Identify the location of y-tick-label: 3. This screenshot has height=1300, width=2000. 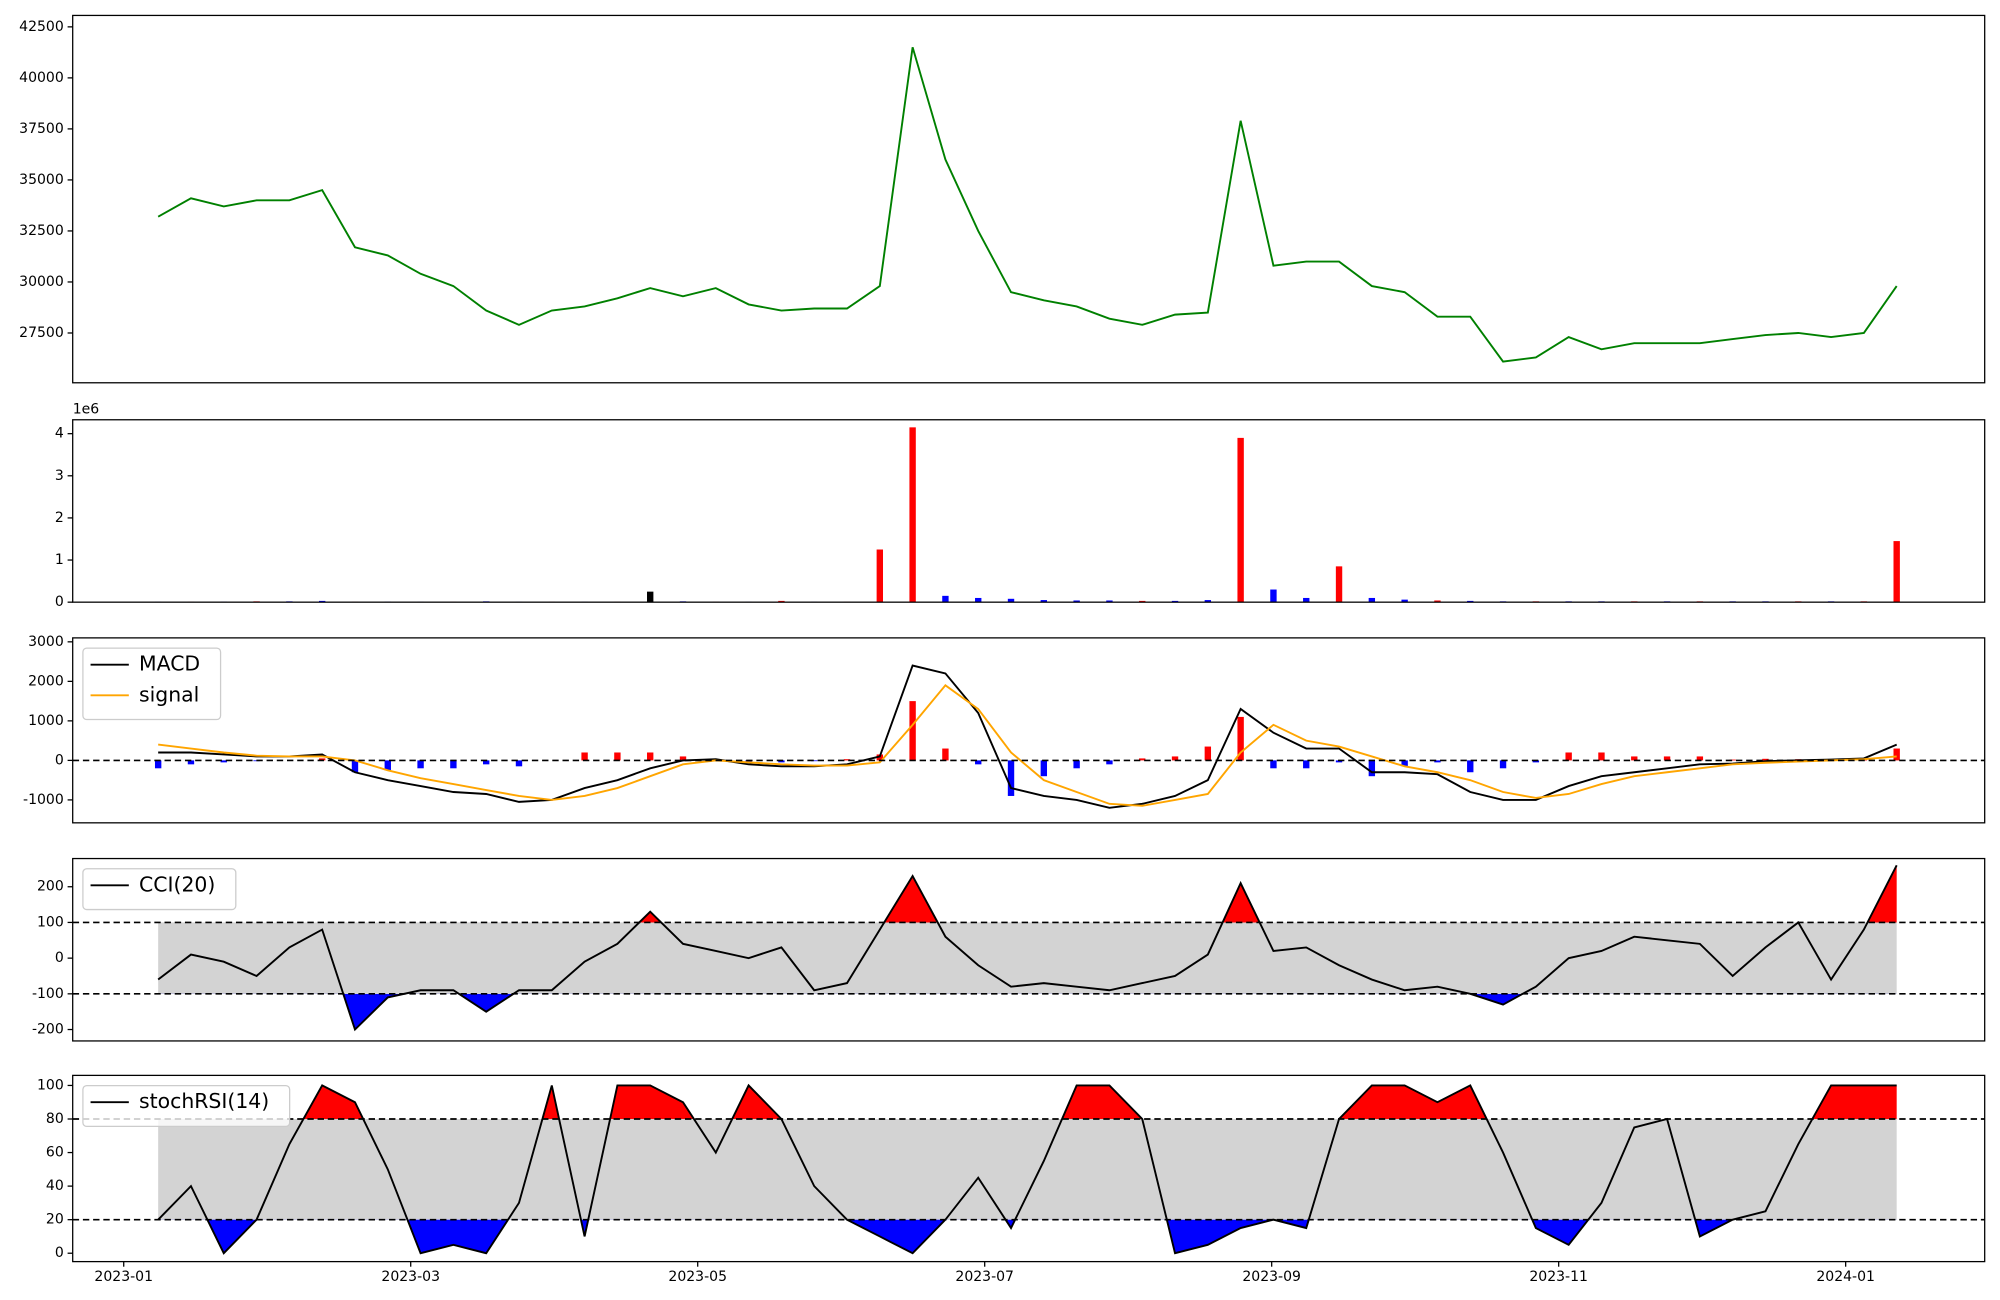
(59, 476).